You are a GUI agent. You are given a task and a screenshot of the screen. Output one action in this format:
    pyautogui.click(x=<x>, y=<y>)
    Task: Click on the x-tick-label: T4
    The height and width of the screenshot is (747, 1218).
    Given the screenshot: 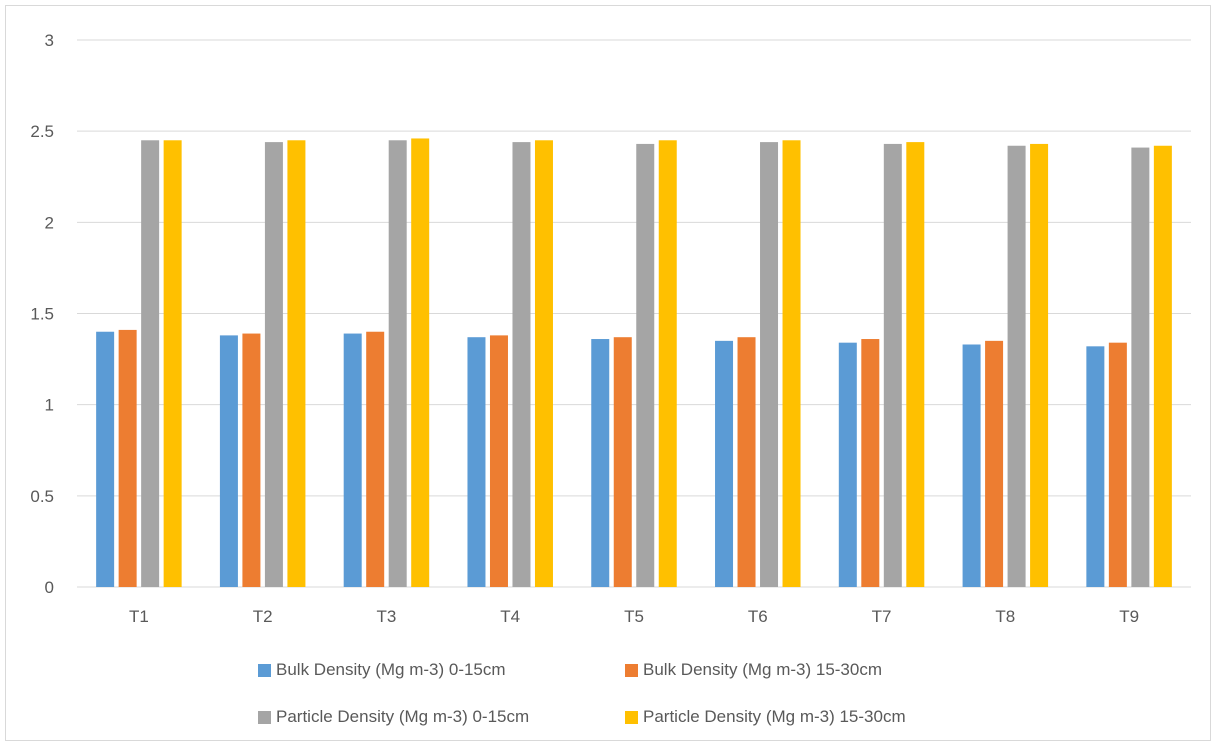 What is the action you would take?
    pyautogui.click(x=510, y=616)
    